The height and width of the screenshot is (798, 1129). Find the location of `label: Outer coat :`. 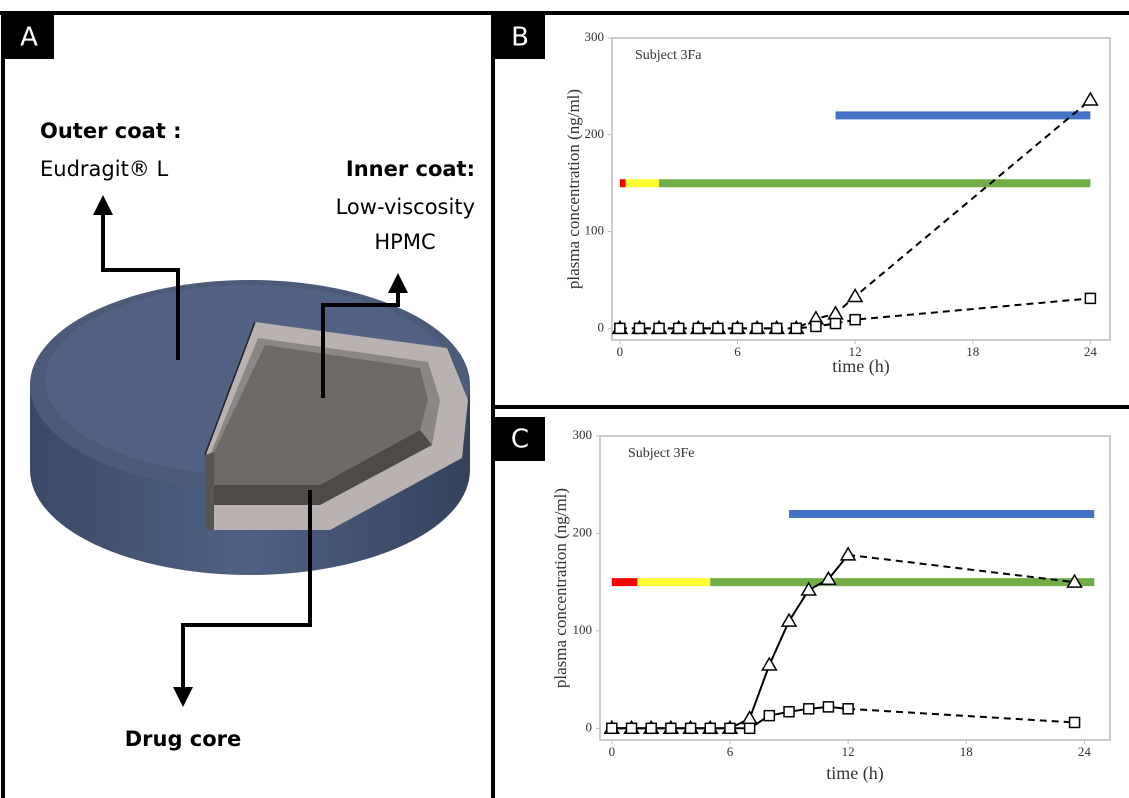

label: Outer coat : is located at coordinates (111, 131).